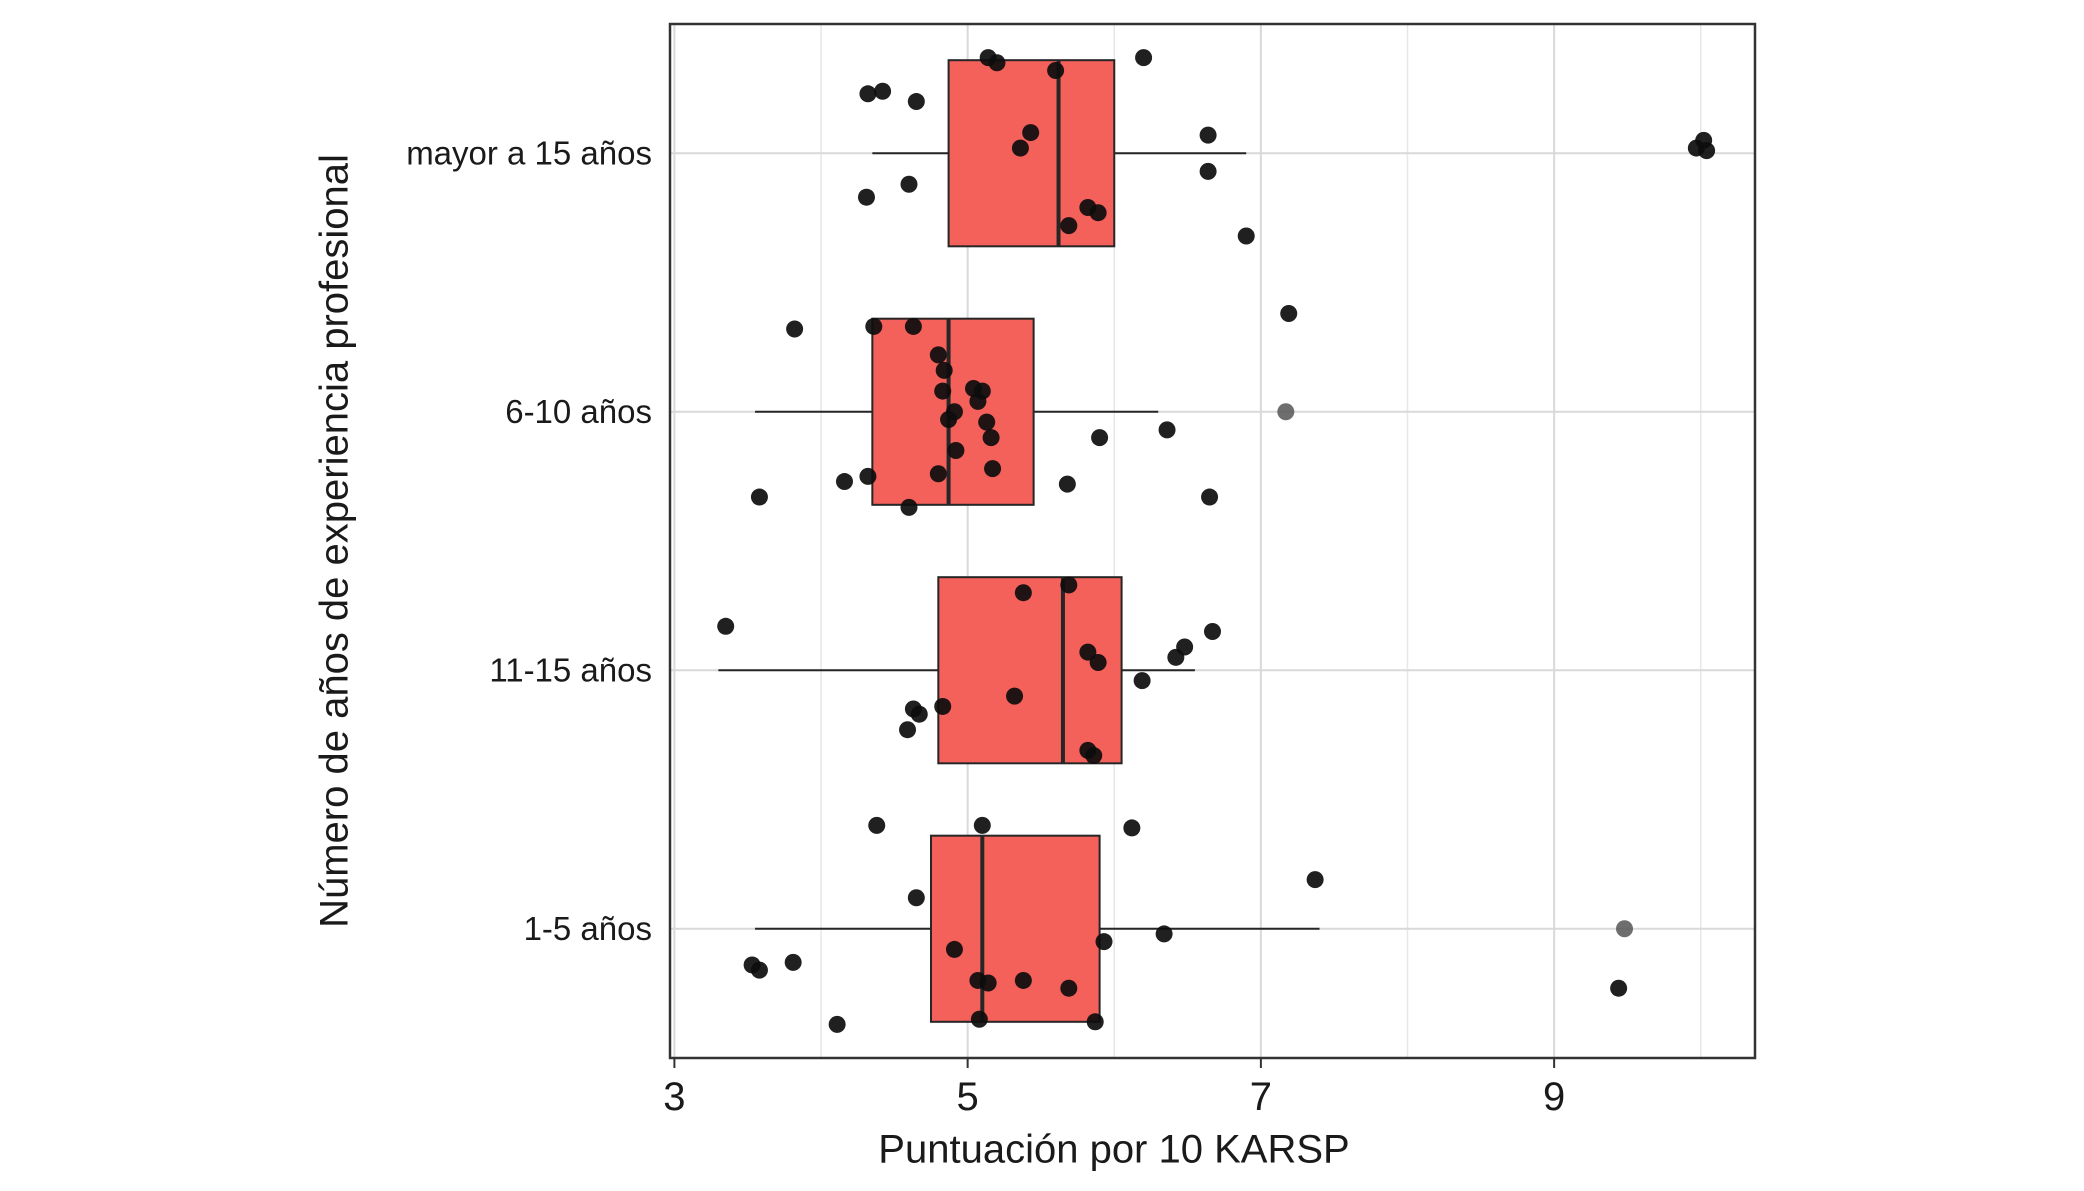  Describe the element at coordinates (529, 152) in the screenshot. I see `y-tick-label: mayor a 15 años` at that location.